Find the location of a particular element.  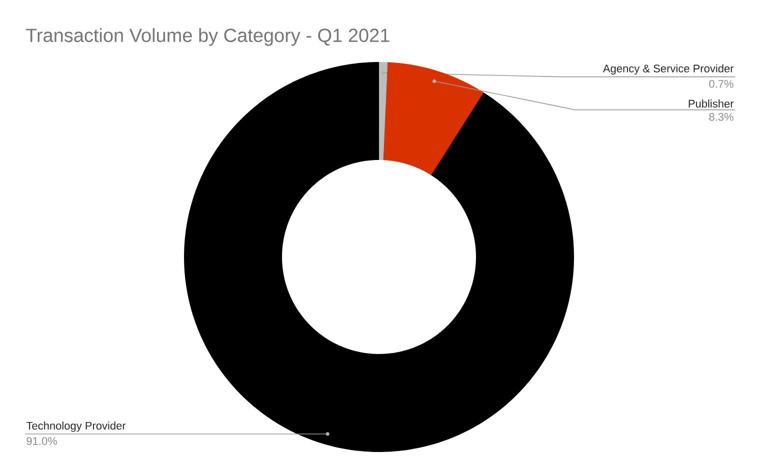

data-label: 91.0% is located at coordinates (41, 441).